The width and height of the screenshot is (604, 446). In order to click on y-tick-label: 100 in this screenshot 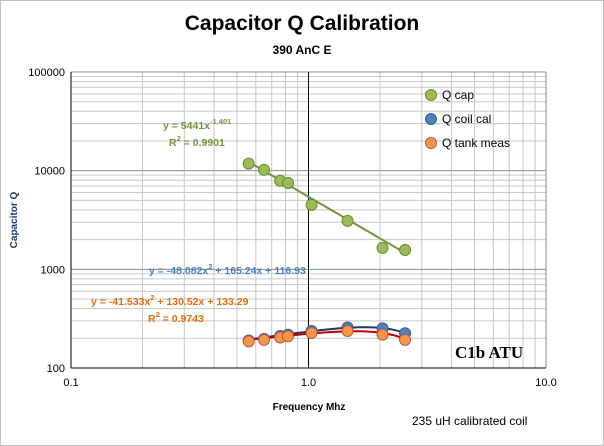, I will do `click(56, 369)`.